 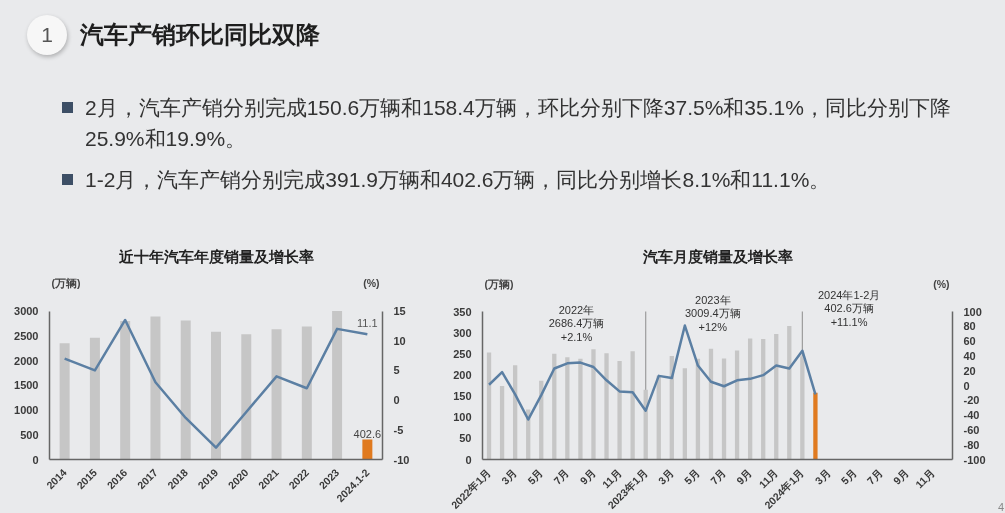 I want to click on y2-tick-label: 20, so click(x=969, y=370).